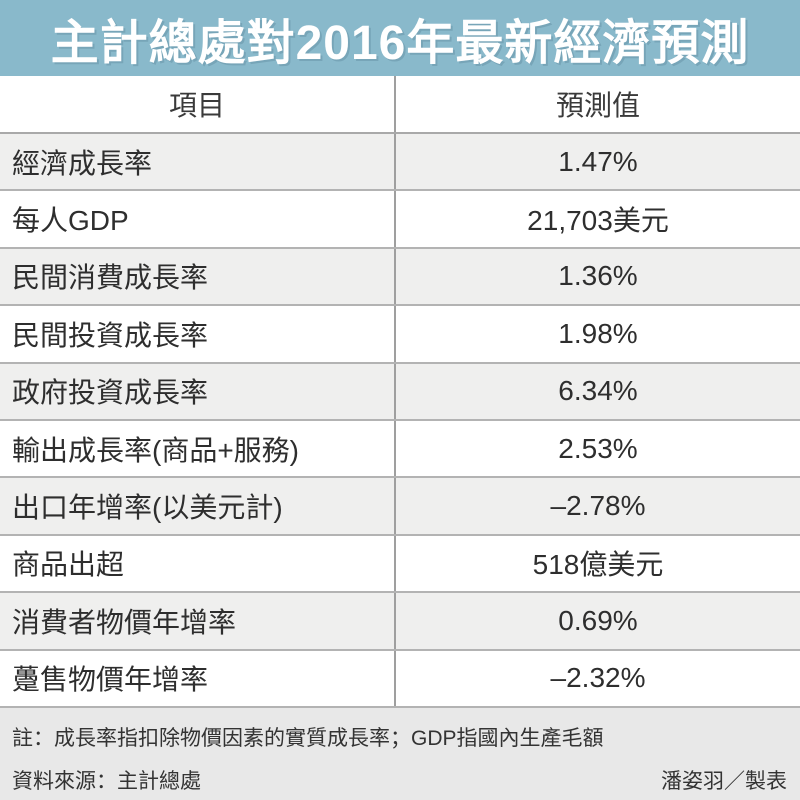 This screenshot has width=800, height=800. Describe the element at coordinates (198, 506) in the screenshot. I see `row-item: 出口年增率(以美元計)` at that location.